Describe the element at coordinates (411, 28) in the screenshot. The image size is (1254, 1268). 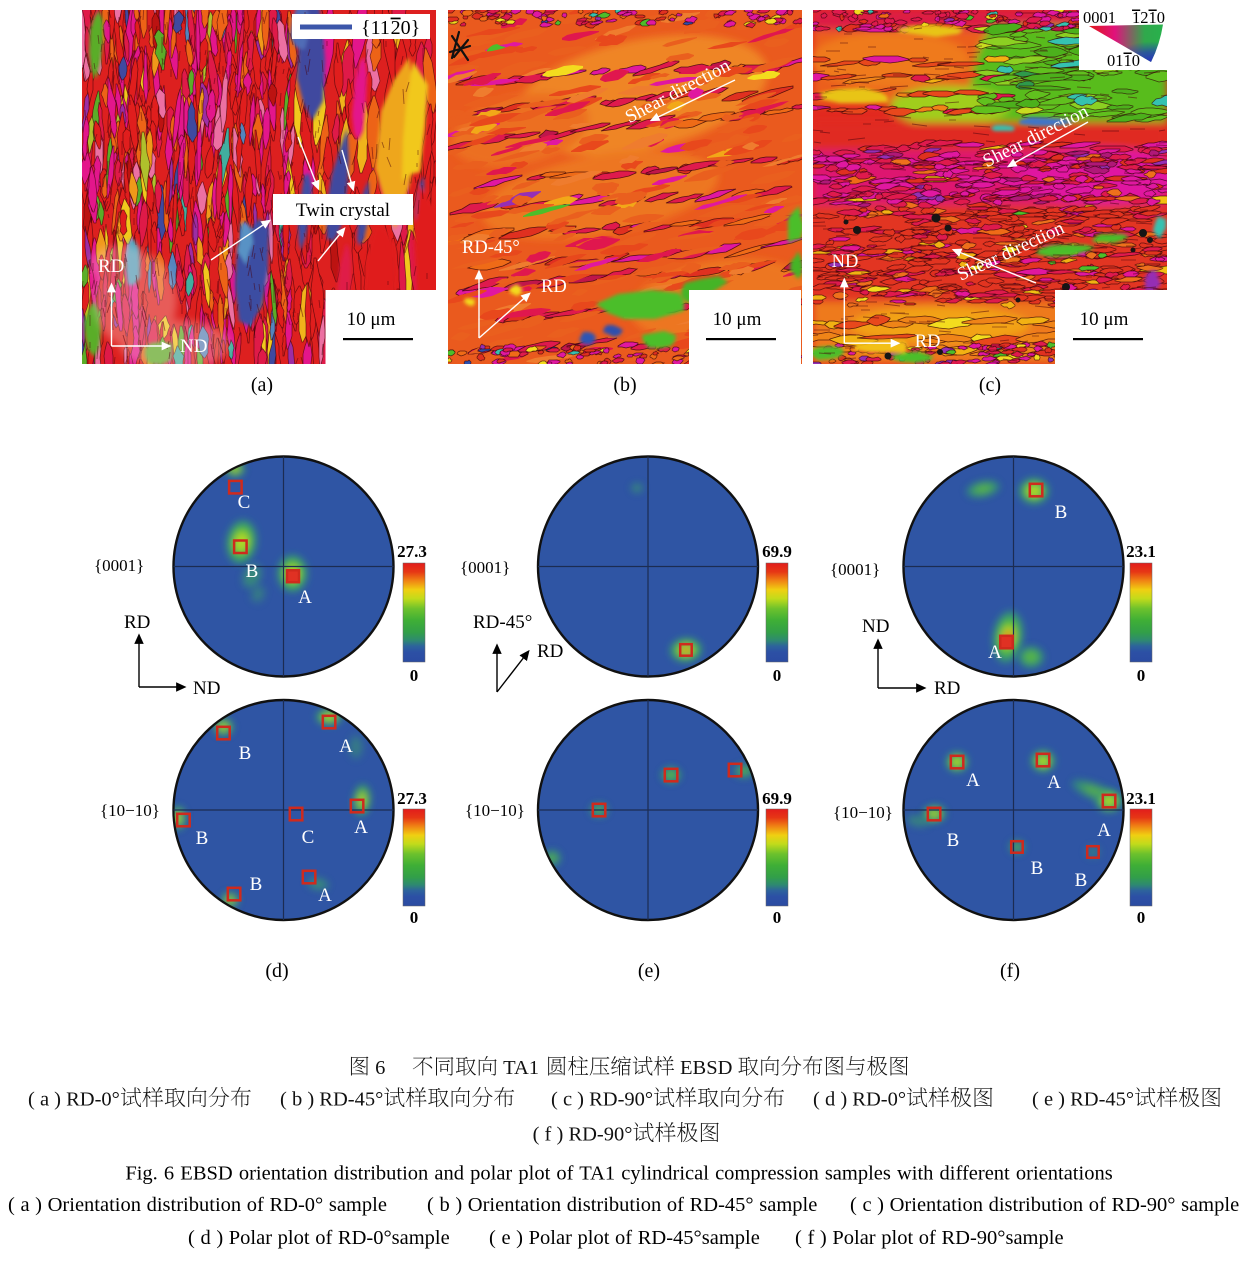
I see `svg-text: 0}` at that location.